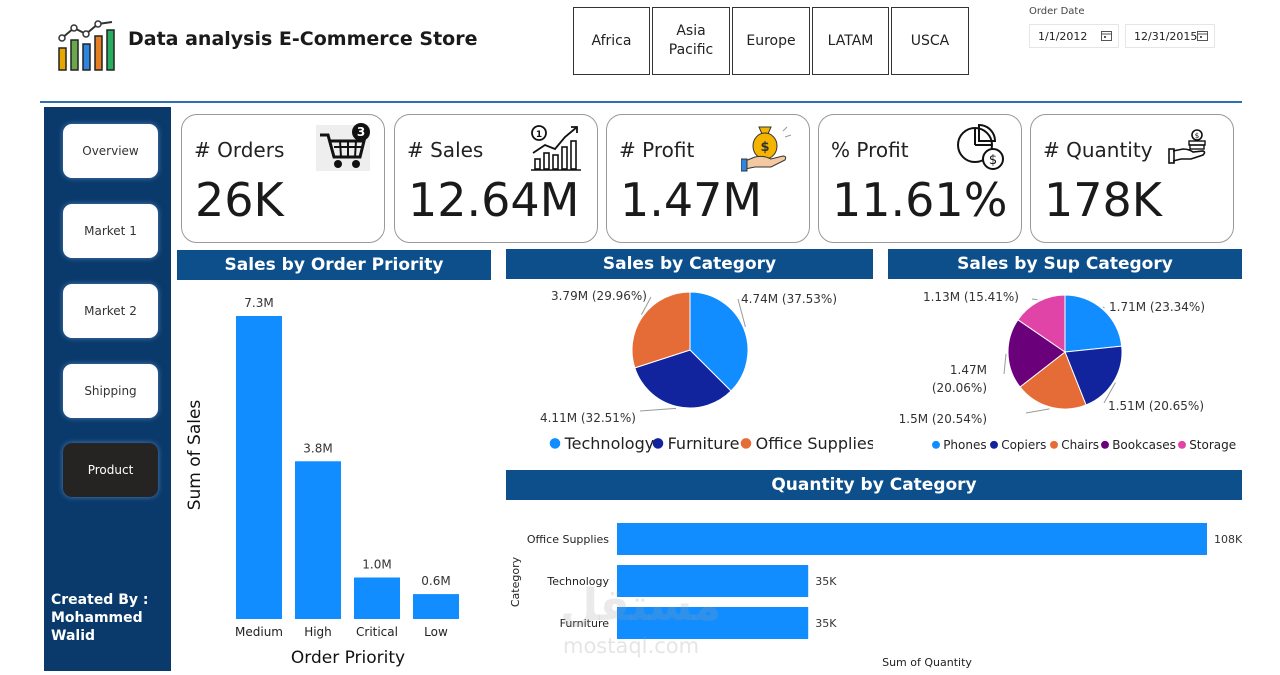 The width and height of the screenshot is (1280, 675). Describe the element at coordinates (657, 150) in the screenshot. I see `kpi-label: # Profit` at that location.